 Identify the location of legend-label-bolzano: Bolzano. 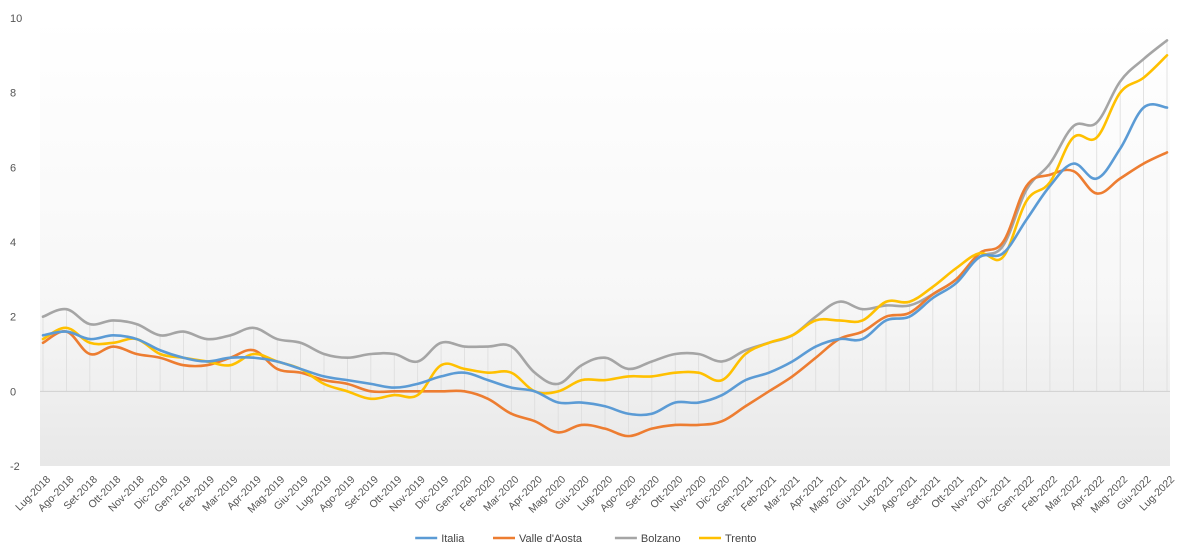
(661, 539).